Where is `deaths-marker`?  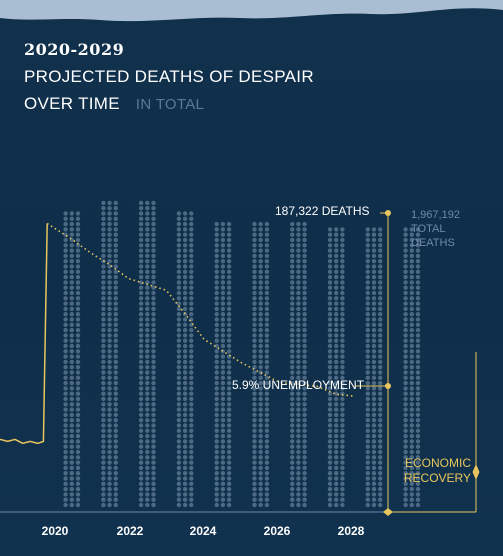 deaths-marker is located at coordinates (388, 213).